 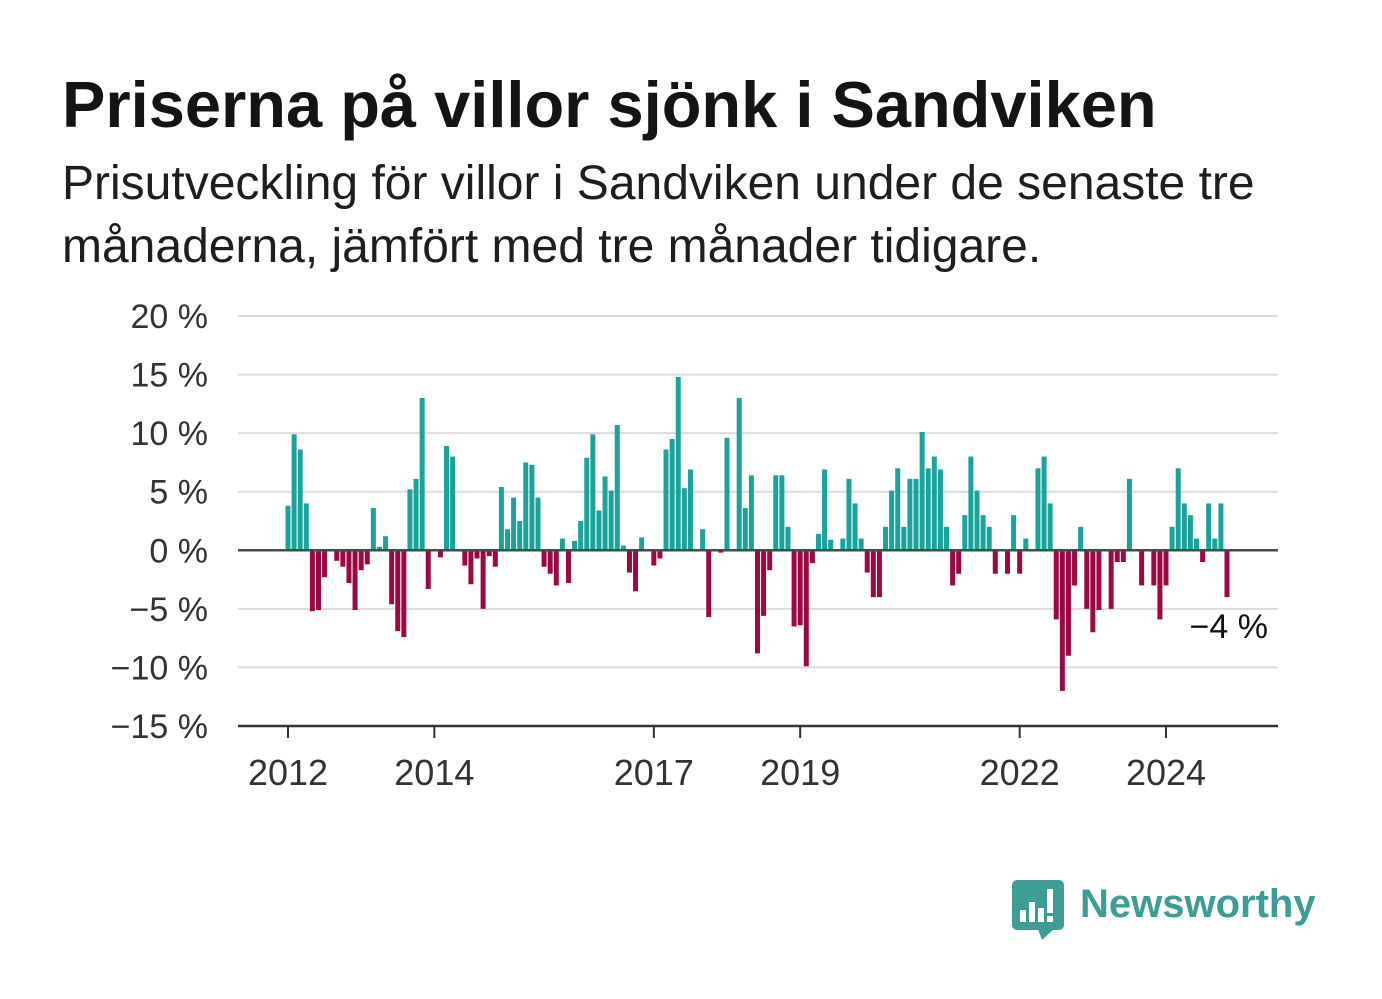 What do you see at coordinates (178, 493) in the screenshot?
I see `y-tick-label: 5 %` at bounding box center [178, 493].